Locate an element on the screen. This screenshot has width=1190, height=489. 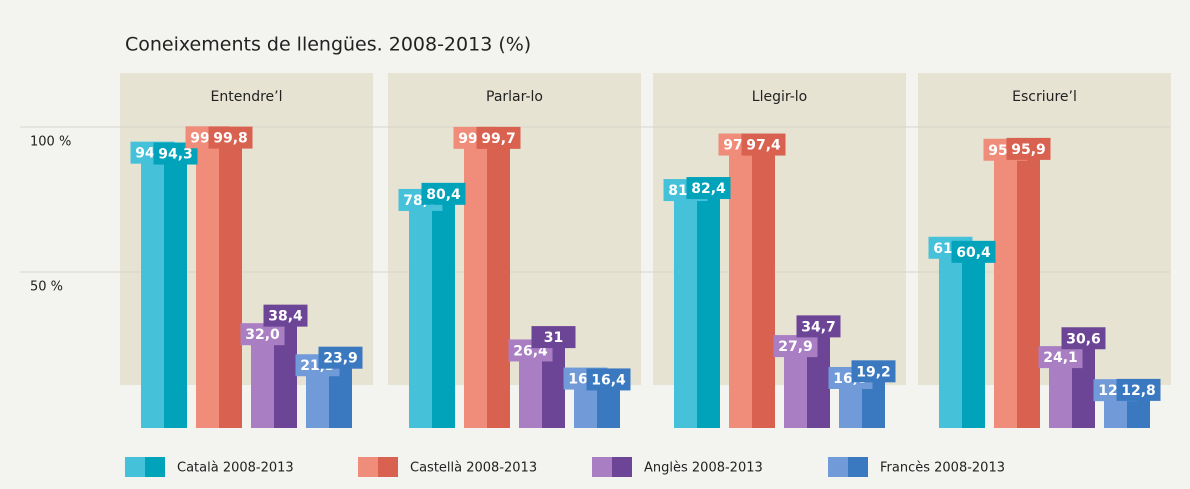
value-label: 60,4 is located at coordinates (973, 253).